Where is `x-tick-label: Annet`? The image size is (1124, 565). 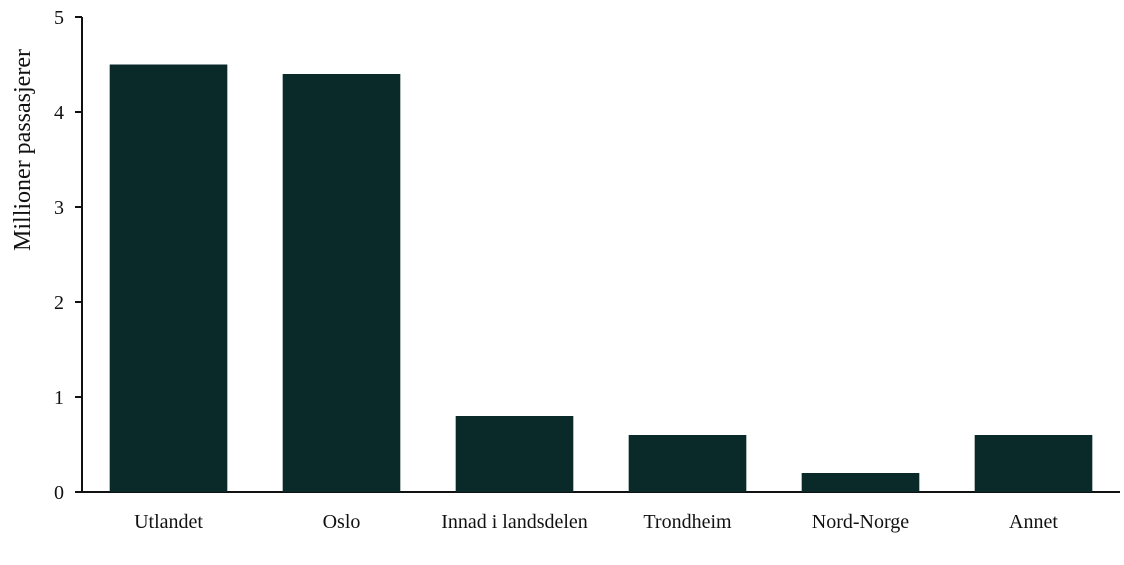
x-tick-label: Annet is located at coordinates (1033, 522).